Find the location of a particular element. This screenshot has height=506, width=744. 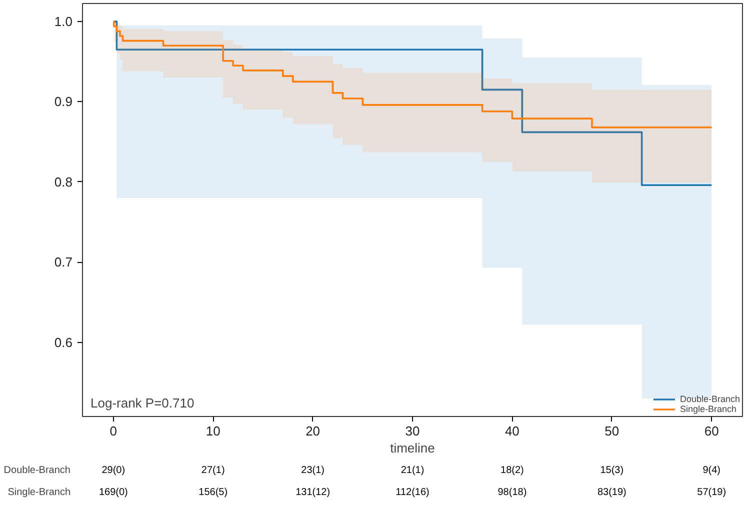

x-tick-label: 60 is located at coordinates (711, 431).